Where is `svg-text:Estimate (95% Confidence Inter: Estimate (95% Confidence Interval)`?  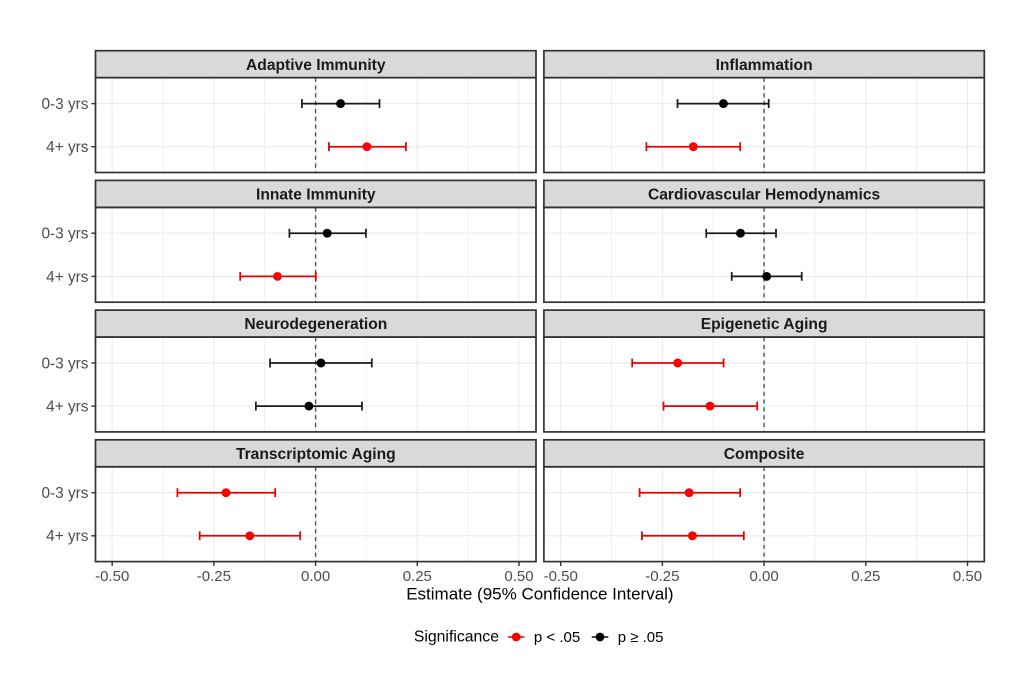
svg-text:Estimate (95% Confidence Inter: Estimate (95% Confidence Interval) is located at coordinates (539, 594).